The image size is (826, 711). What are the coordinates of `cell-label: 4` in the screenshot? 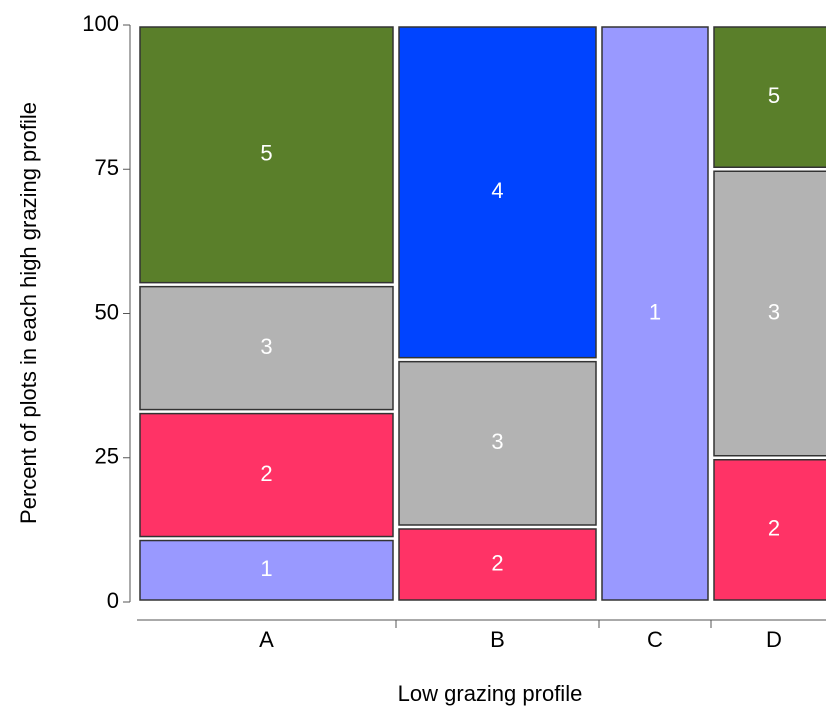 It's located at (497, 190).